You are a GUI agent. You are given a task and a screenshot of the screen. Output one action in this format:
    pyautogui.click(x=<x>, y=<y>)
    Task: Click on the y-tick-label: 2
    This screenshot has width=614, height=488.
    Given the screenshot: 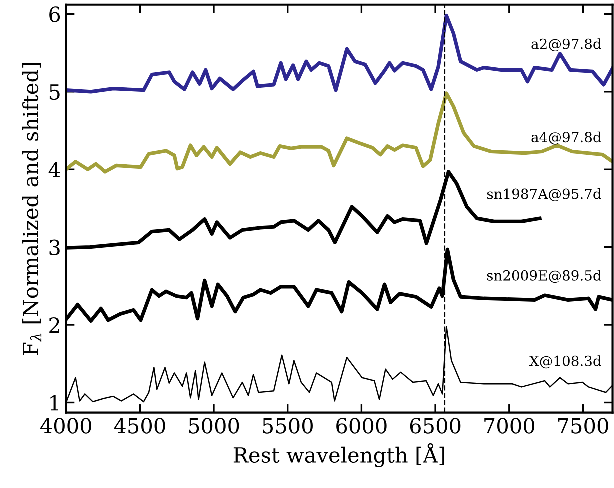 What is the action you would take?
    pyautogui.click(x=55, y=325)
    